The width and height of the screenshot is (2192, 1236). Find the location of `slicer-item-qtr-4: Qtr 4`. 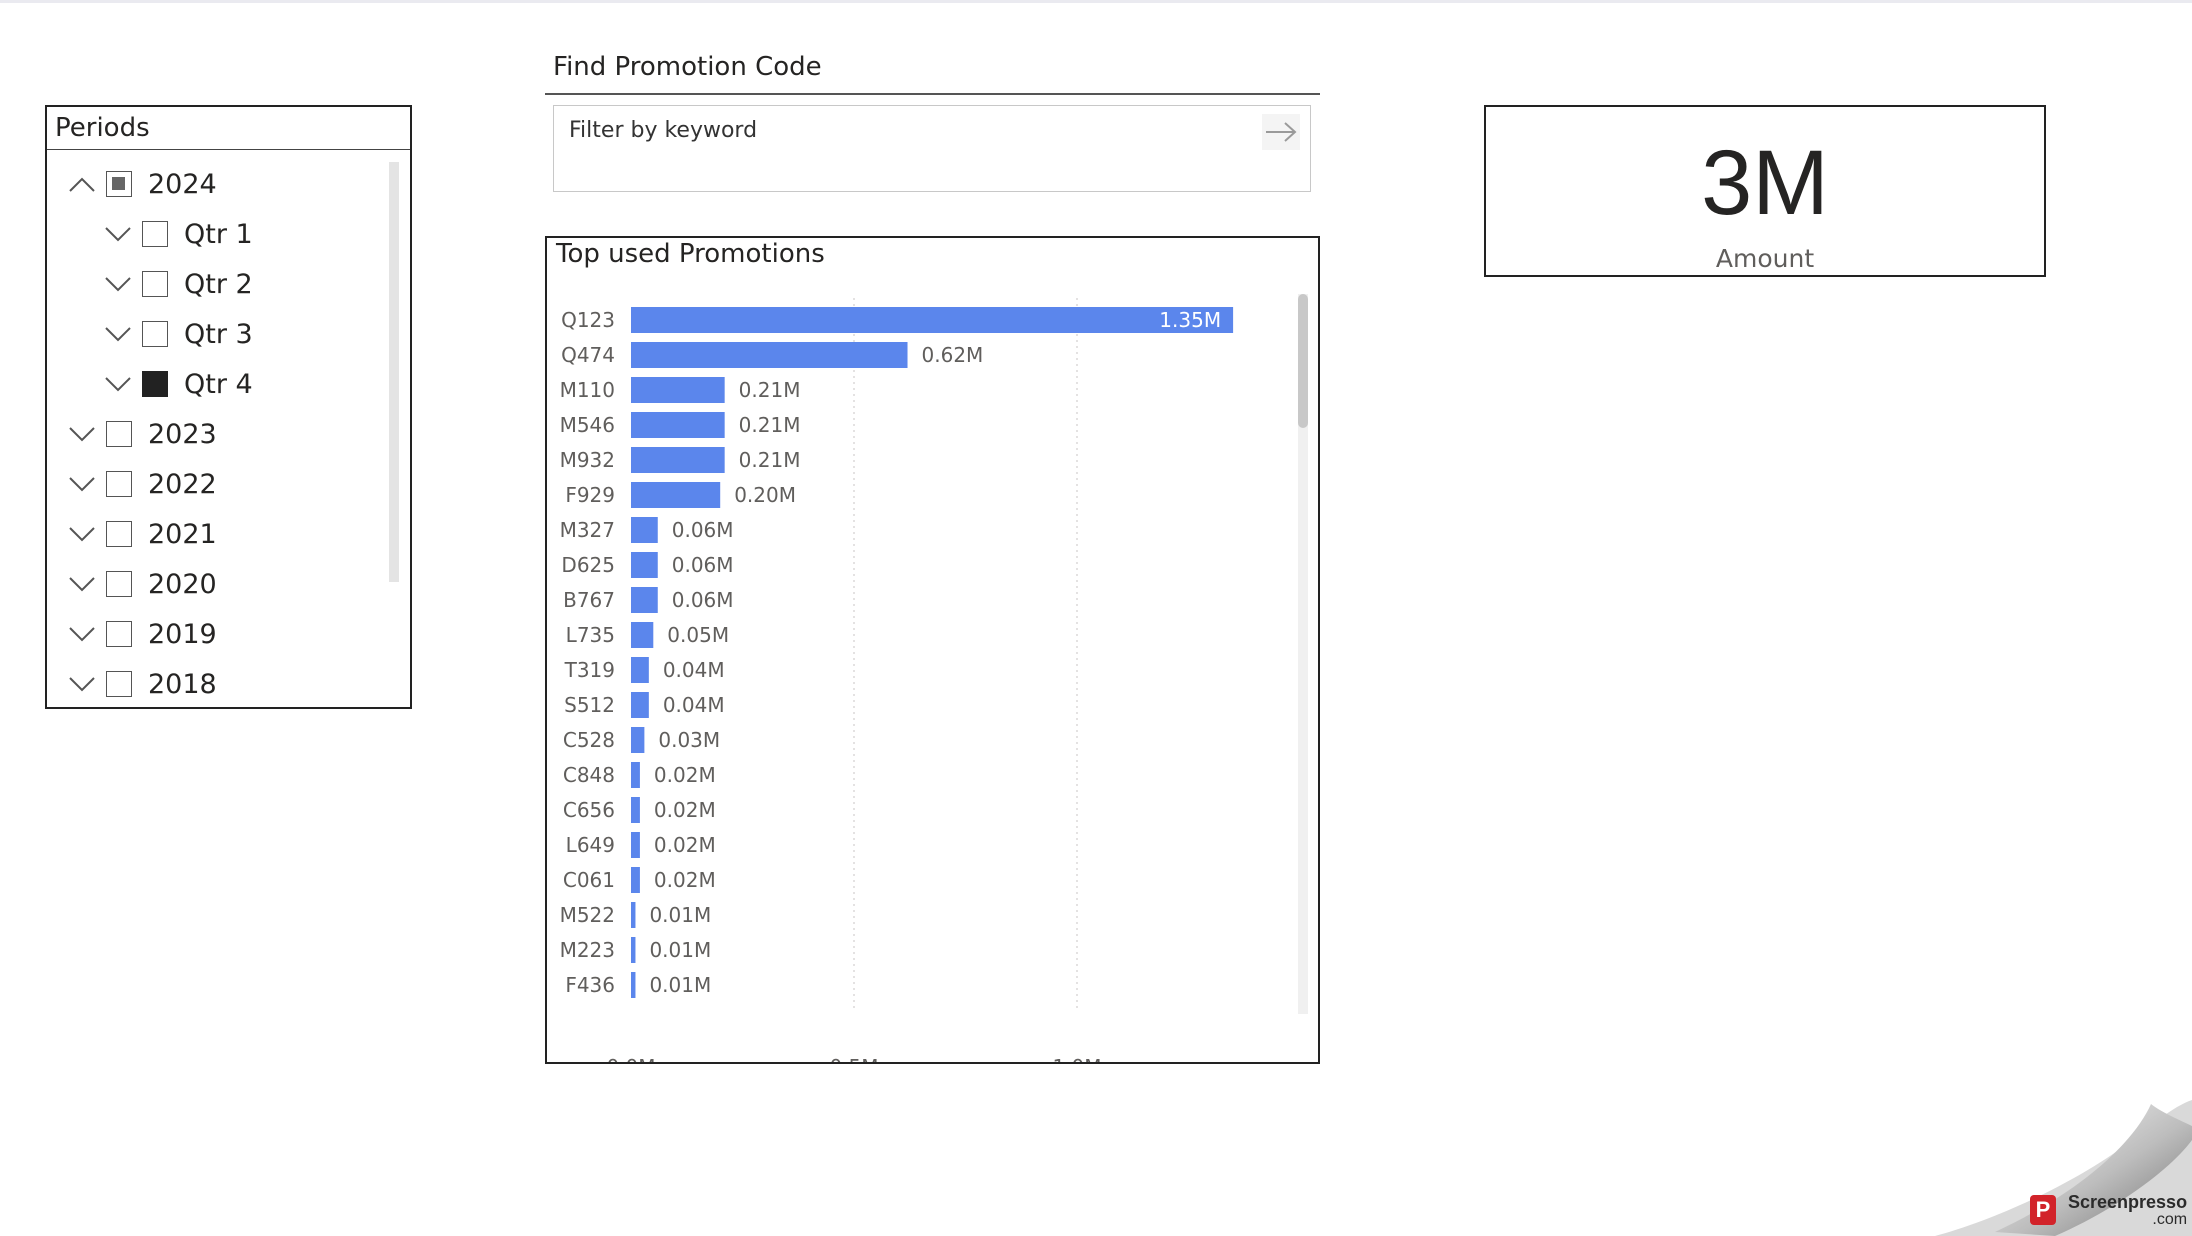

slicer-item-qtr-4: Qtr 4 is located at coordinates (177, 384).